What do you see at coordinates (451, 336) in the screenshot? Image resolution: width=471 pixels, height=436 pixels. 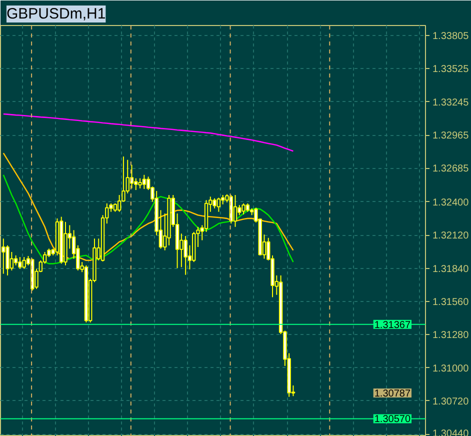 I see `y-tick-label: 1.31280` at bounding box center [451, 336].